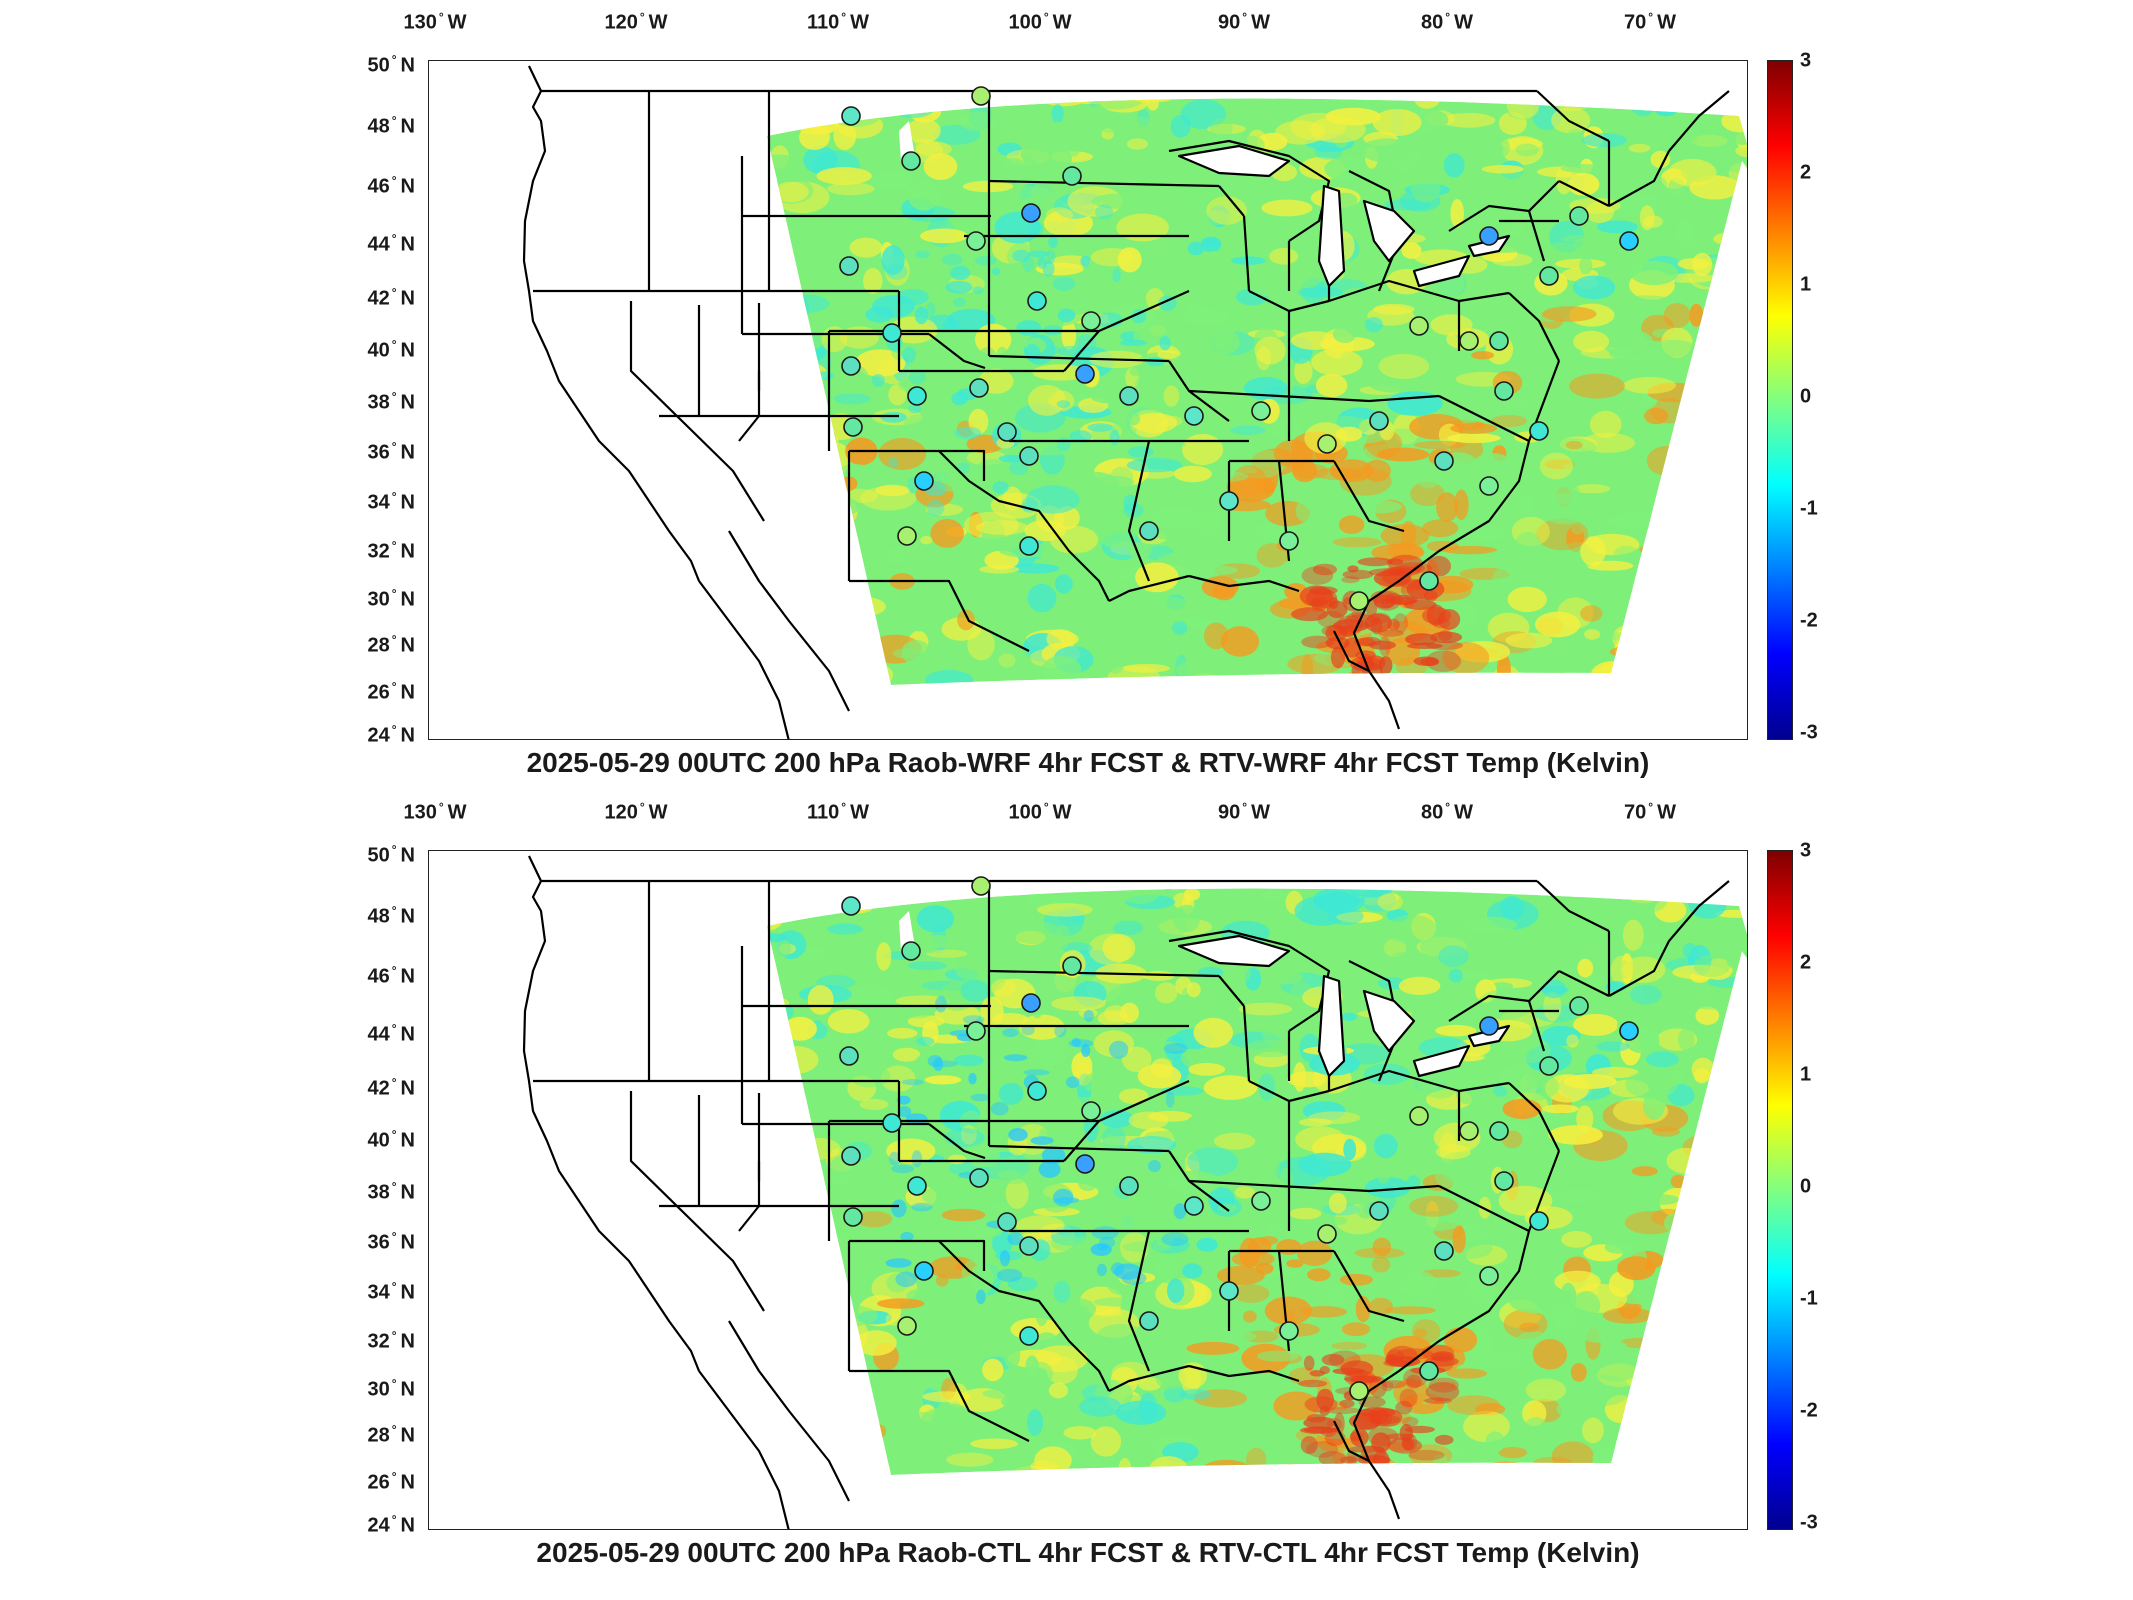 The height and width of the screenshot is (1600, 2133). Describe the element at coordinates (1806, 1074) in the screenshot. I see `colorbar-tick-label: 1` at that location.